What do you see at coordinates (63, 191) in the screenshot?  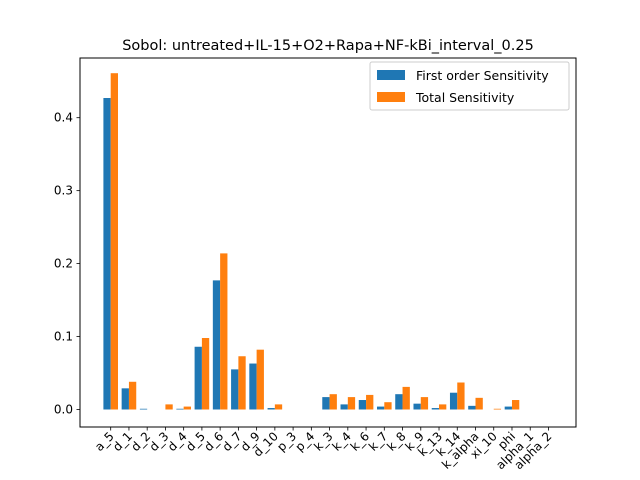 I see `y-tick-label: 0.3` at bounding box center [63, 191].